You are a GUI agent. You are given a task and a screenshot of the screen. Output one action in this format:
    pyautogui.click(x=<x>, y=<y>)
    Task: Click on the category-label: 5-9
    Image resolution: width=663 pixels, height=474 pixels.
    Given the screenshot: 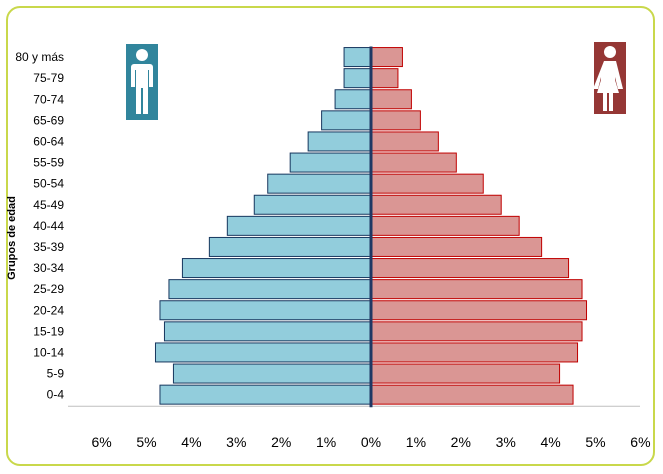 What is the action you would take?
    pyautogui.click(x=56, y=374)
    